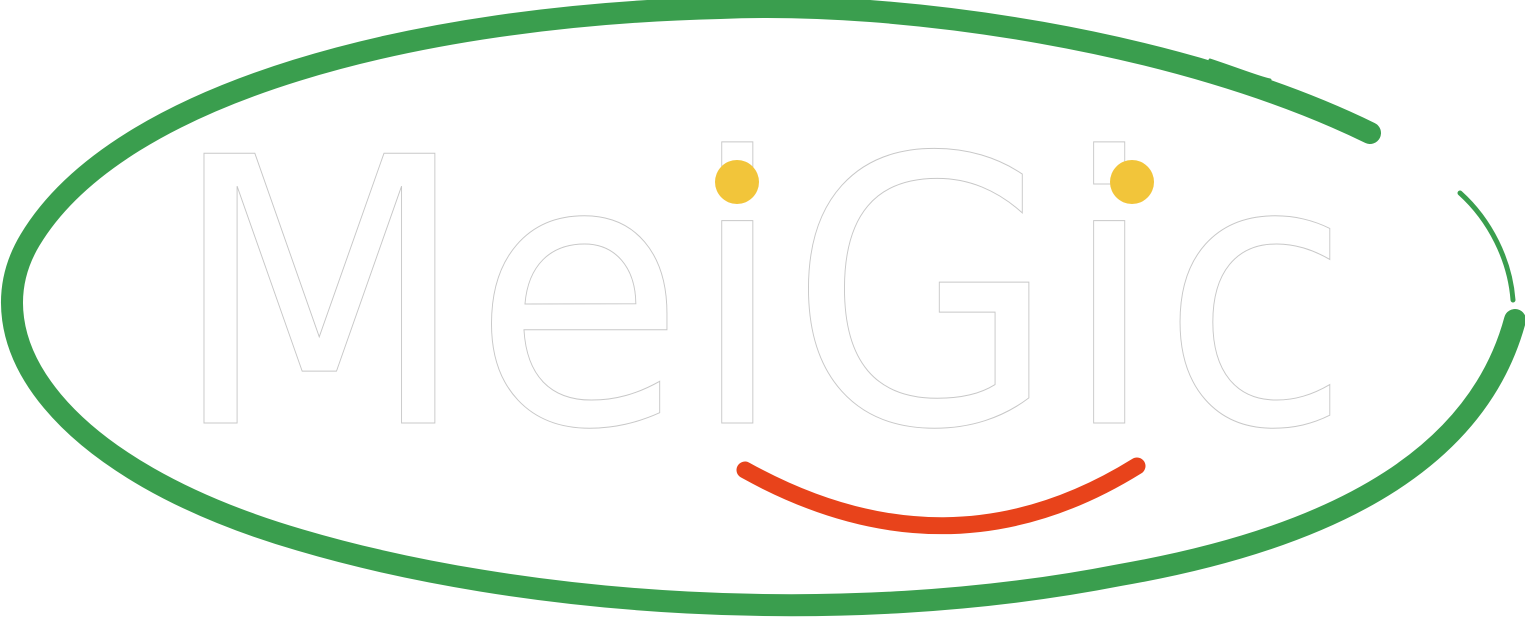 This screenshot has width=1525, height=627. I want to click on i-dot-left, so click(737, 182).